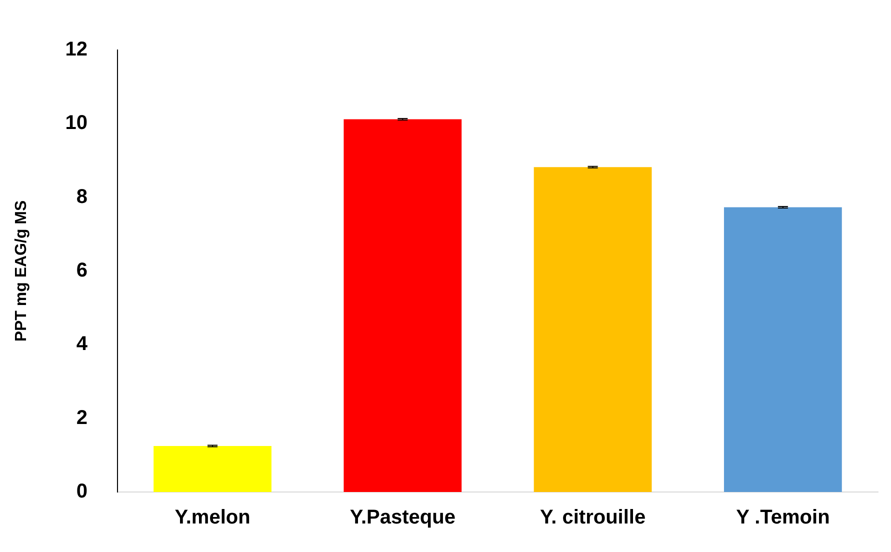 This screenshot has width=891, height=552. What do you see at coordinates (21, 271) in the screenshot?
I see `y-axis-title: PPT mg EAG/g MS` at bounding box center [21, 271].